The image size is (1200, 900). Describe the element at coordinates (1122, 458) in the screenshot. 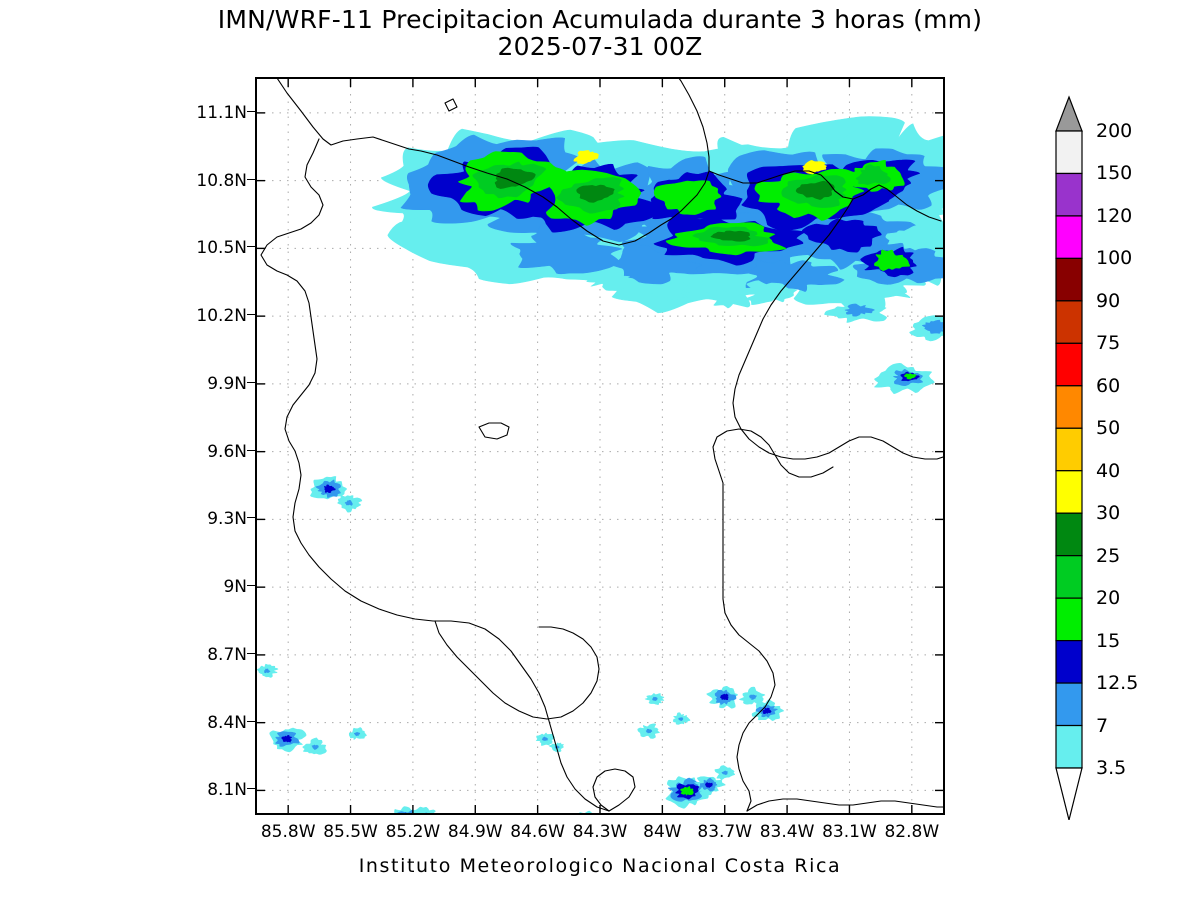

I see `colorbar: 200 150 120 100 90 75 60 50 40 30 25 20 15 12.5 7 3.5` at that location.